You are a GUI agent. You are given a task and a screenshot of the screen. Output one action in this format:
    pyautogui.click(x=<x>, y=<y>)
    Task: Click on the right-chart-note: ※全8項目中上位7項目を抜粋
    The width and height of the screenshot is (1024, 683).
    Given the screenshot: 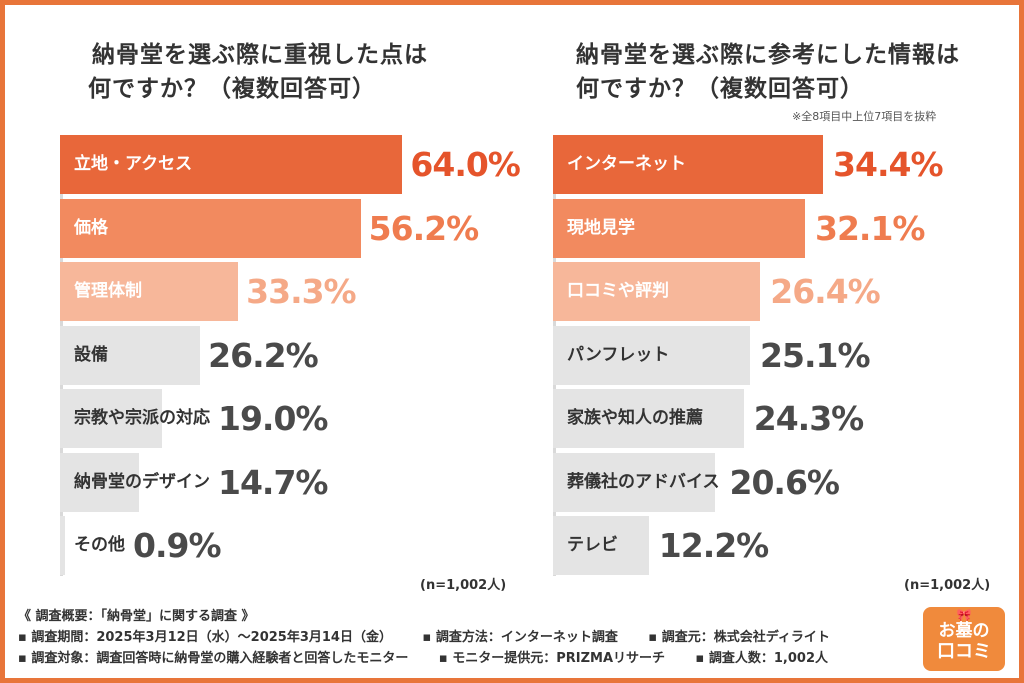 What is the action you would take?
    pyautogui.click(x=864, y=116)
    